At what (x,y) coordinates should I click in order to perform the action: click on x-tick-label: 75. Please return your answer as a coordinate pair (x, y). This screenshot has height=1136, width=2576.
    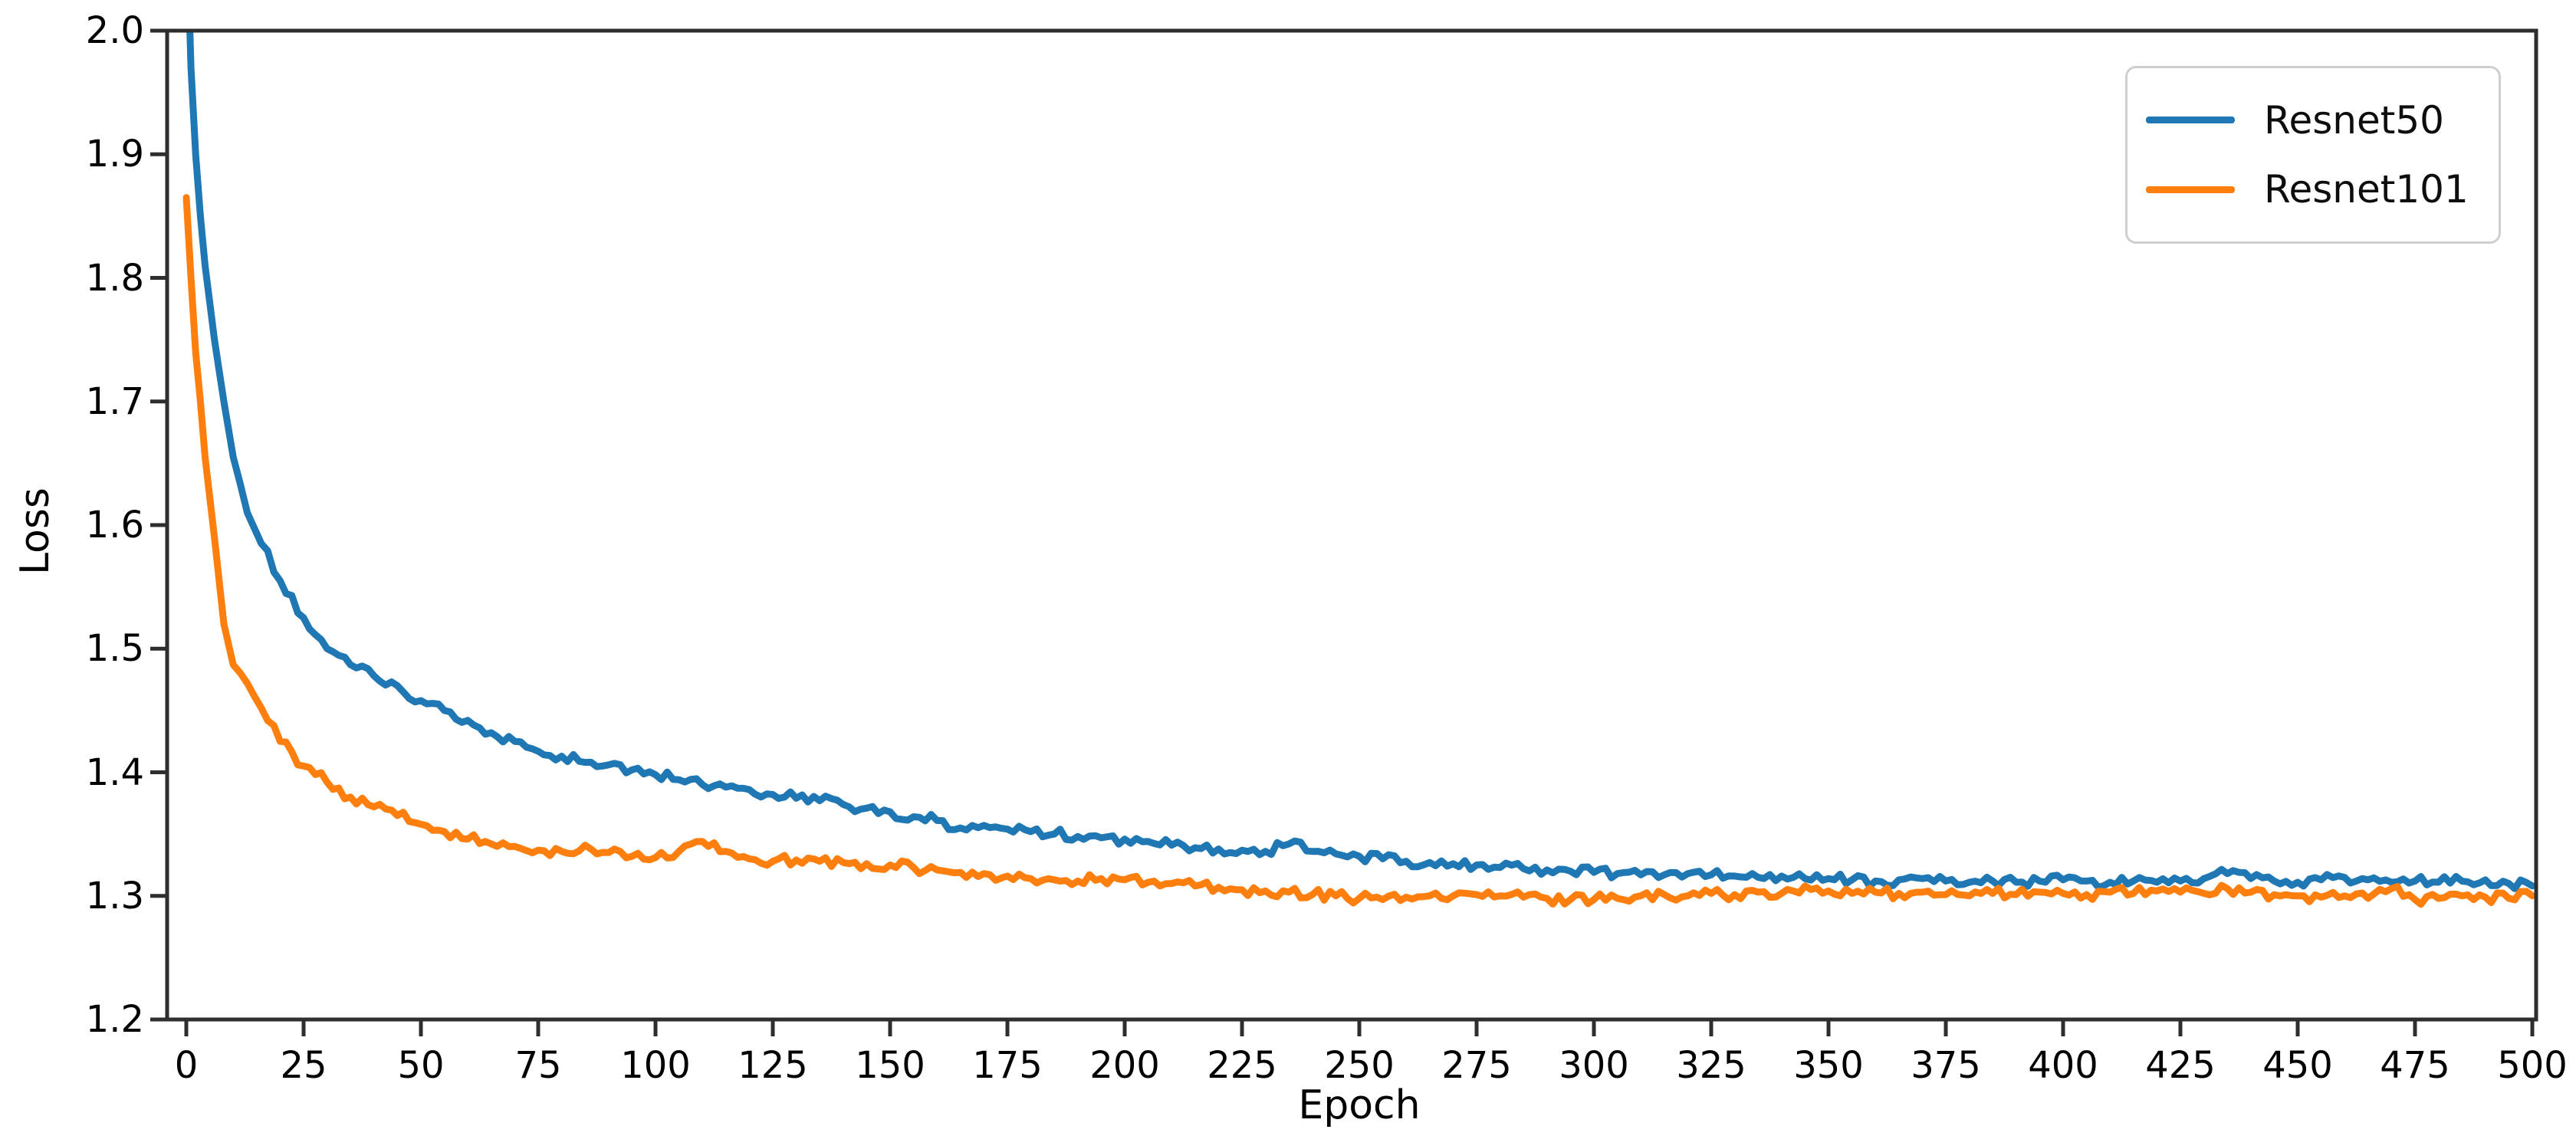
    Looking at the image, I should click on (538, 1065).